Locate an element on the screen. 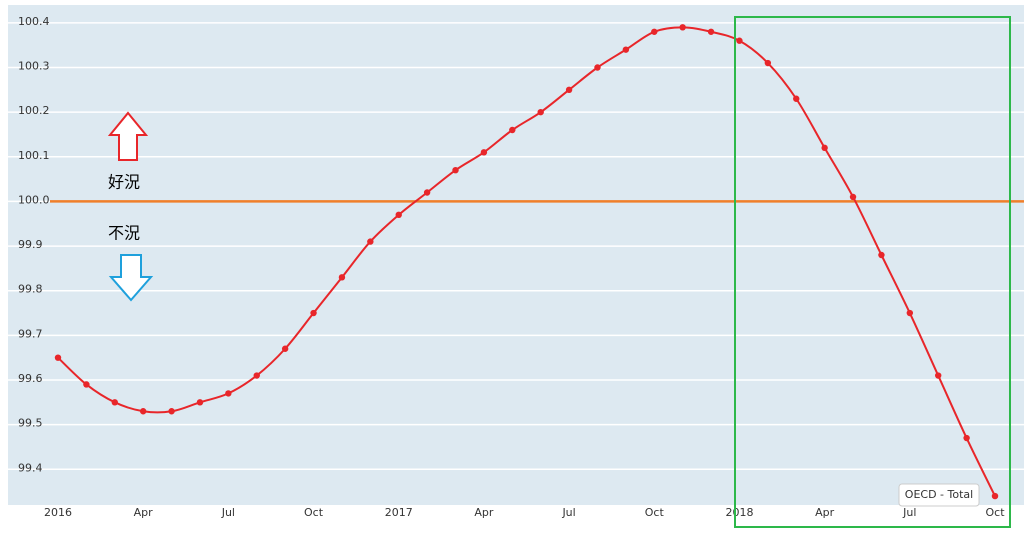 The width and height of the screenshot is (1024, 537). x-tick-label: 2016 is located at coordinates (58, 512).